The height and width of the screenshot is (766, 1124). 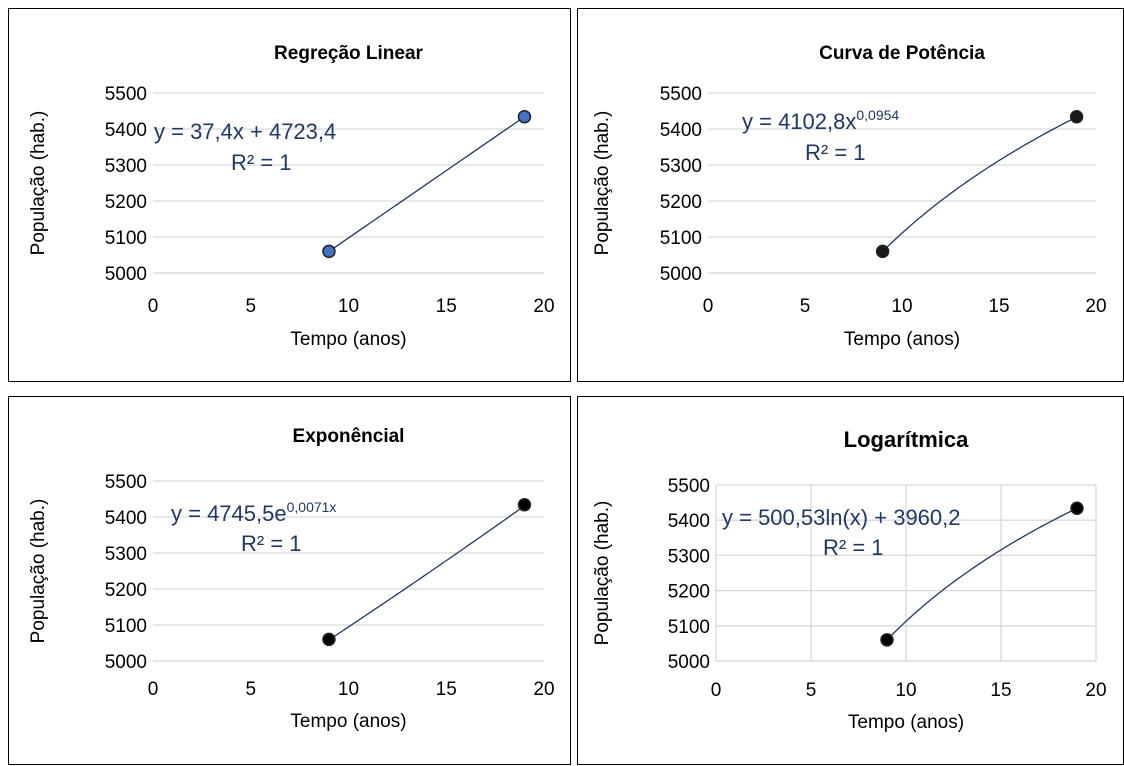 What do you see at coordinates (348, 53) in the screenshot?
I see `chart-title: Regreção Linear` at bounding box center [348, 53].